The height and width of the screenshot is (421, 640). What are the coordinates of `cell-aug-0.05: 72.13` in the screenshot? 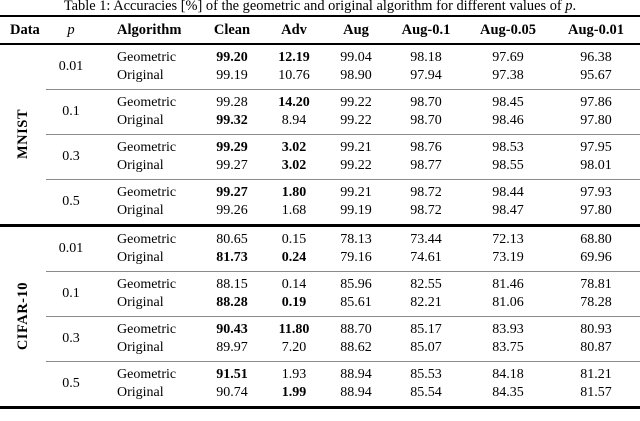 It's located at (508, 239).